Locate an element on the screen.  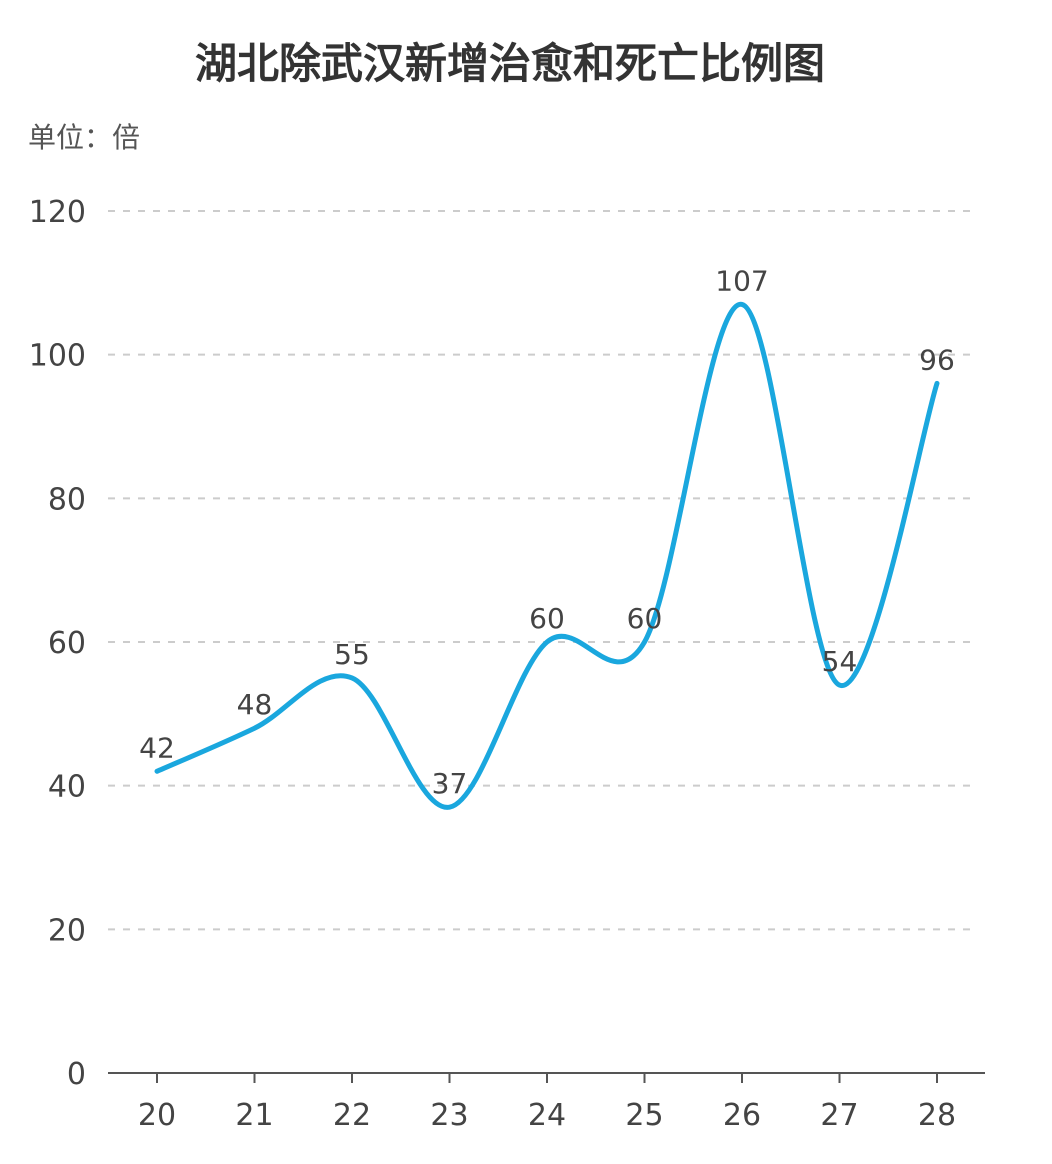
x-tick-label: 26 is located at coordinates (742, 1115).